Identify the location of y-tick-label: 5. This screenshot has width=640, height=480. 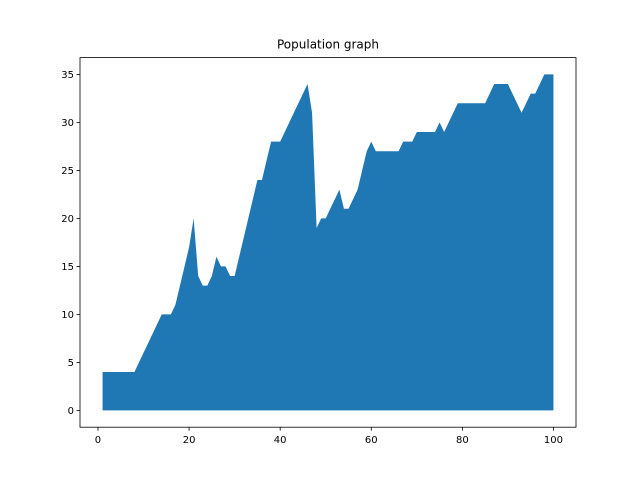
(71, 363).